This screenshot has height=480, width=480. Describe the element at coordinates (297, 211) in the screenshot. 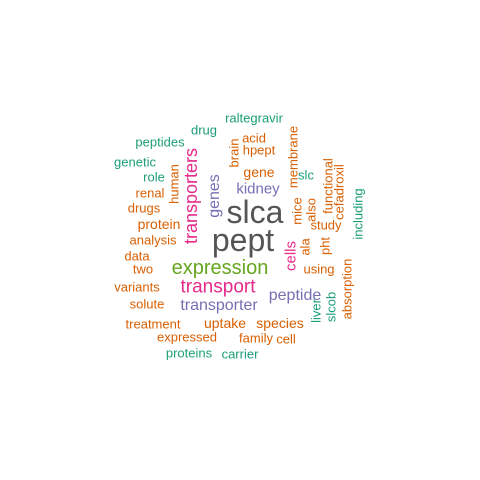

I see `word-mice: mice` at that location.